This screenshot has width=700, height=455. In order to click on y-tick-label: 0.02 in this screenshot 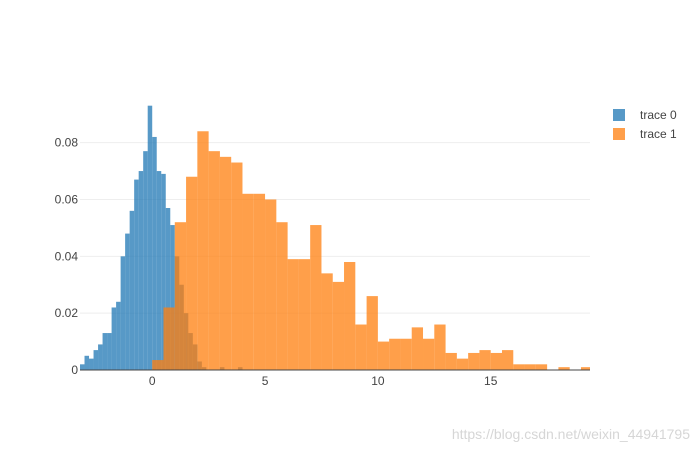, I will do `click(67, 313)`.